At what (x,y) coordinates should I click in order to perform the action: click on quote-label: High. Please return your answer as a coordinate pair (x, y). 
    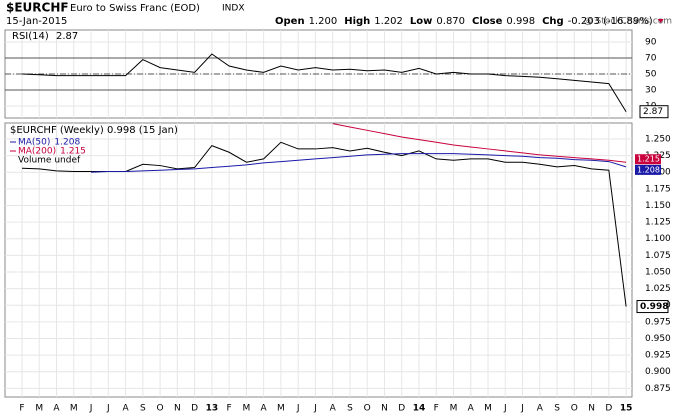
    Looking at the image, I should click on (357, 21).